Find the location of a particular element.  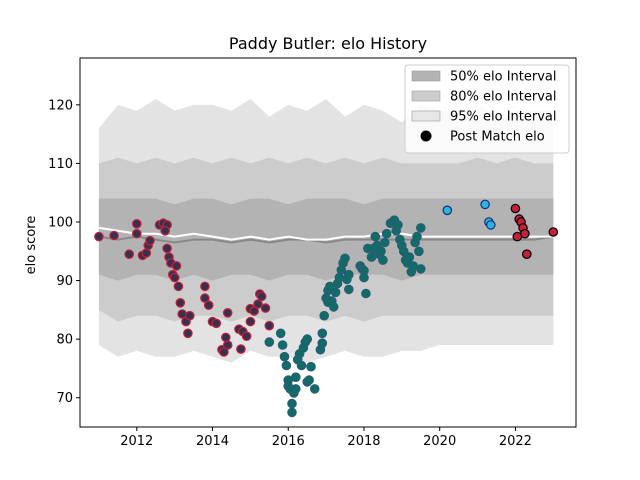

y-tick-label: 70 is located at coordinates (64, 398).